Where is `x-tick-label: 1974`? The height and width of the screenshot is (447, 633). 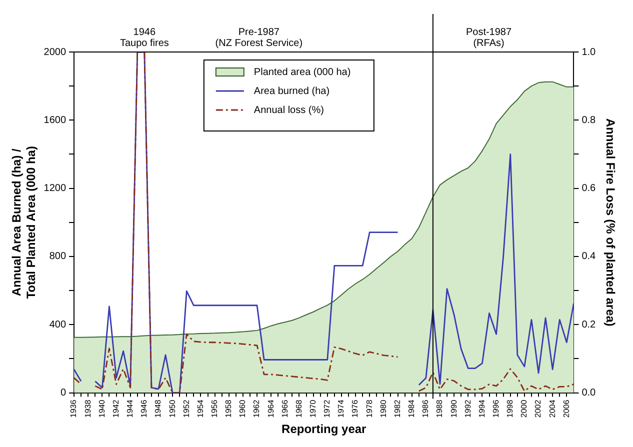 x-tick-label: 1974 is located at coordinates (341, 408).